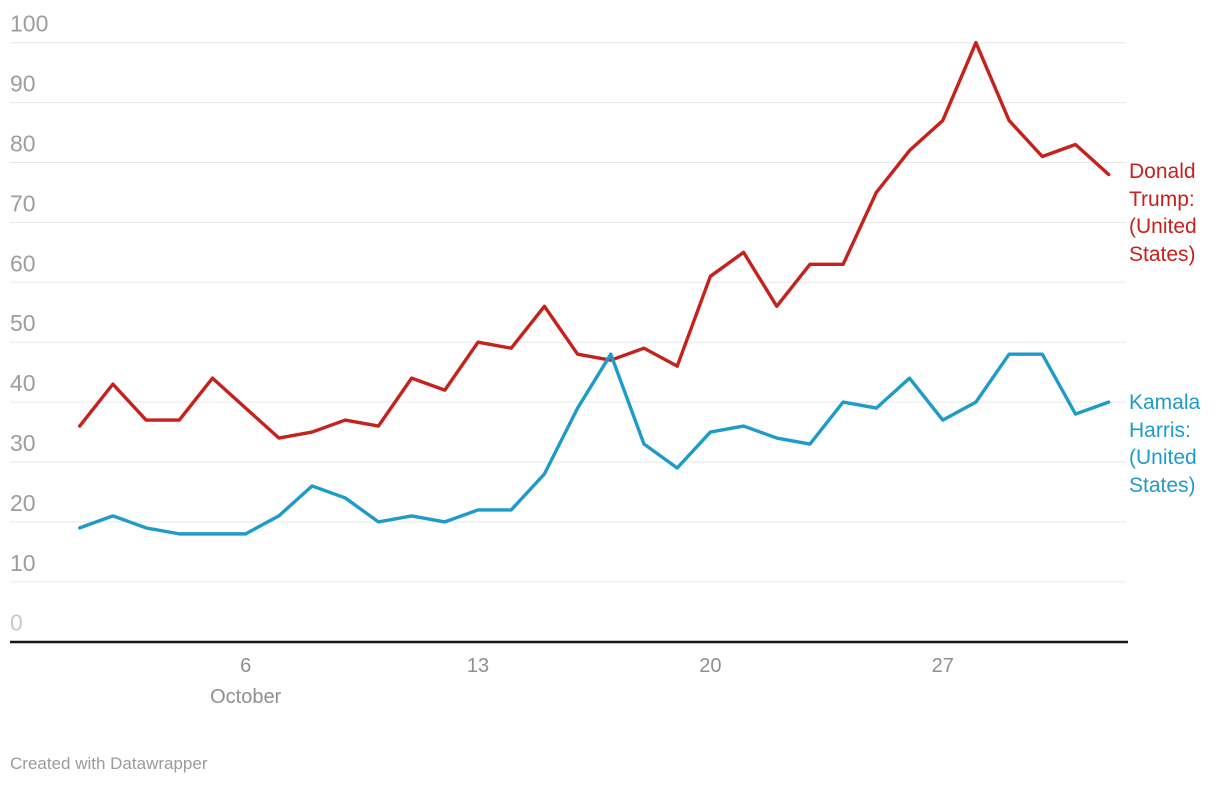 The height and width of the screenshot is (788, 1220). Describe the element at coordinates (478, 666) in the screenshot. I see `x-tick-label: 13` at that location.